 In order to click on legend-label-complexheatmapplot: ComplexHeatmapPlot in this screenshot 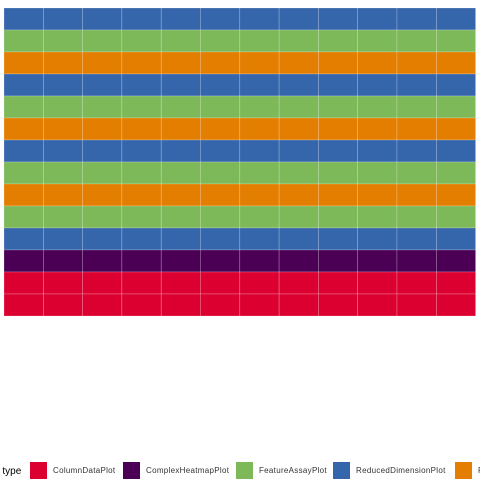, I will do `click(188, 470)`.